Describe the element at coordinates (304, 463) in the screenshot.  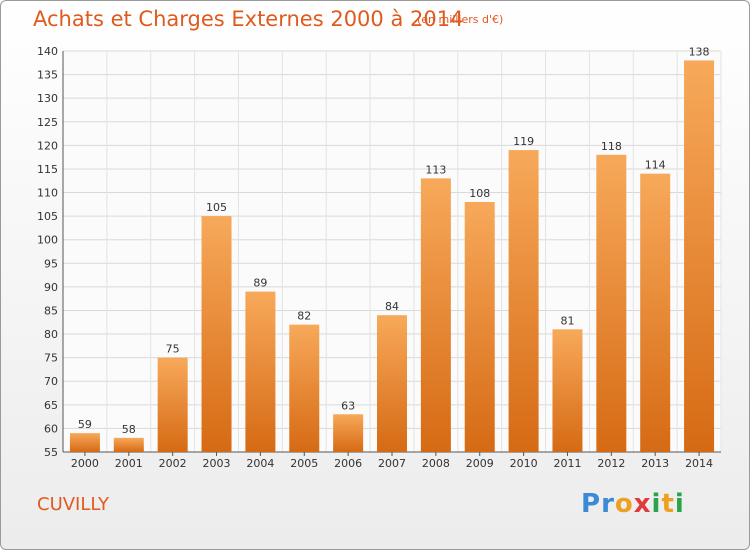
I see `x-tick-label: 2005` at that location.